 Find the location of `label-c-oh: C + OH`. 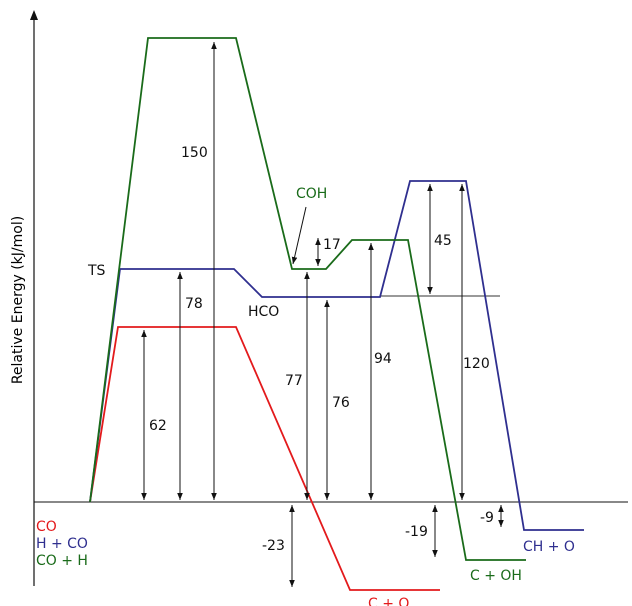

label-c-oh: C + OH is located at coordinates (496, 576).